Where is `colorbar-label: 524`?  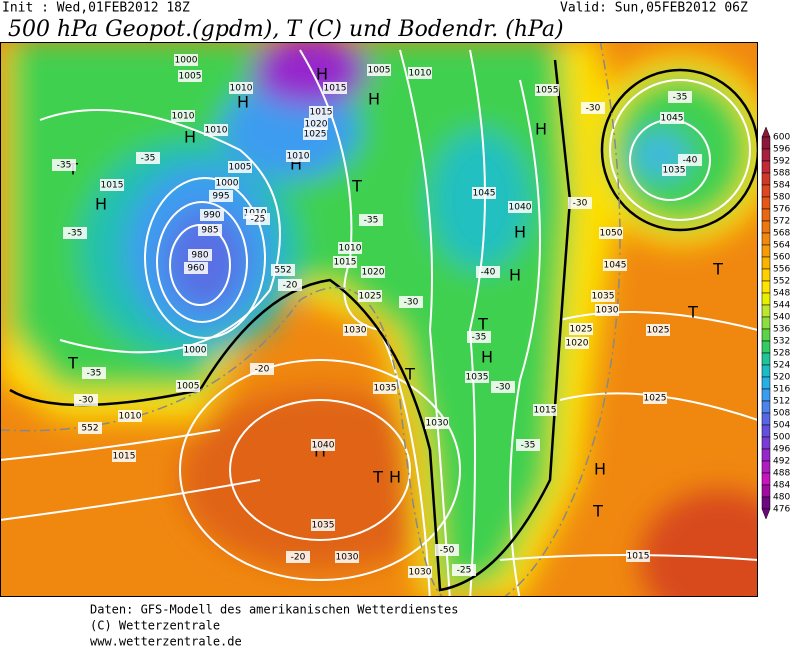 colorbar-label: 524 is located at coordinates (781, 366).